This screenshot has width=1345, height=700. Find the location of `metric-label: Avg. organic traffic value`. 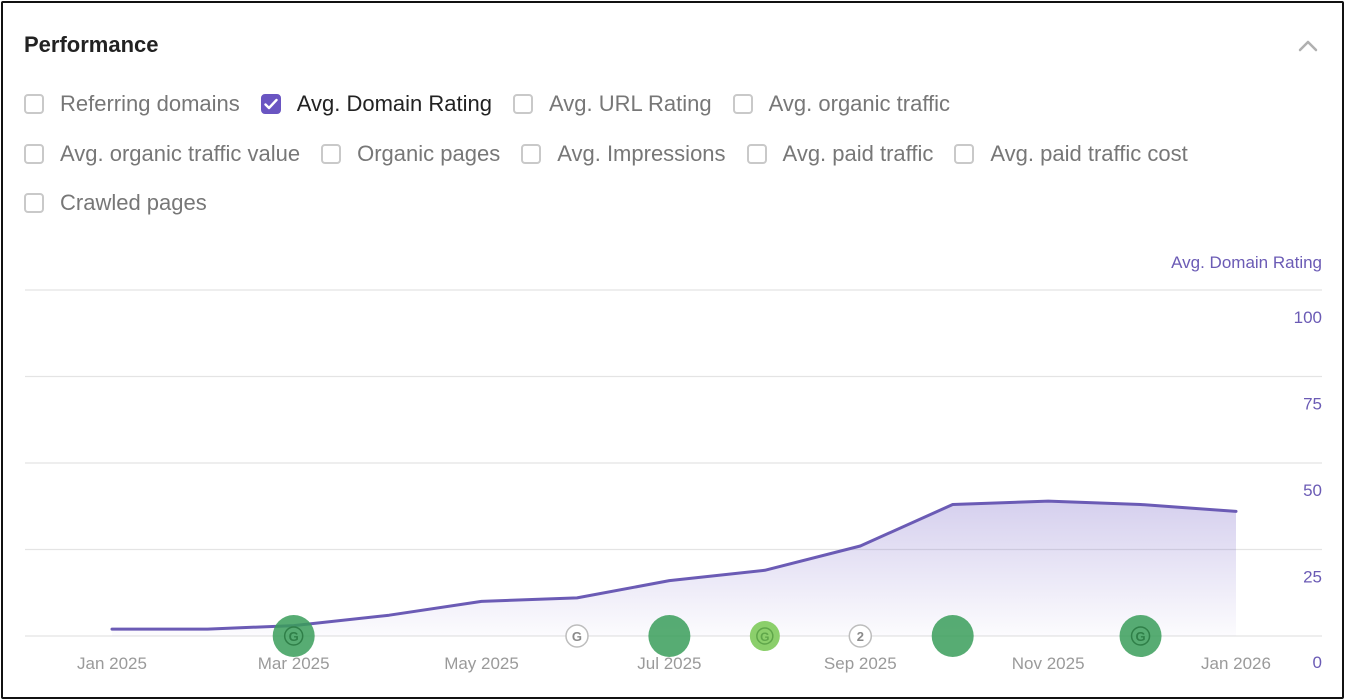

metric-label: Avg. organic traffic value is located at coordinates (180, 153).